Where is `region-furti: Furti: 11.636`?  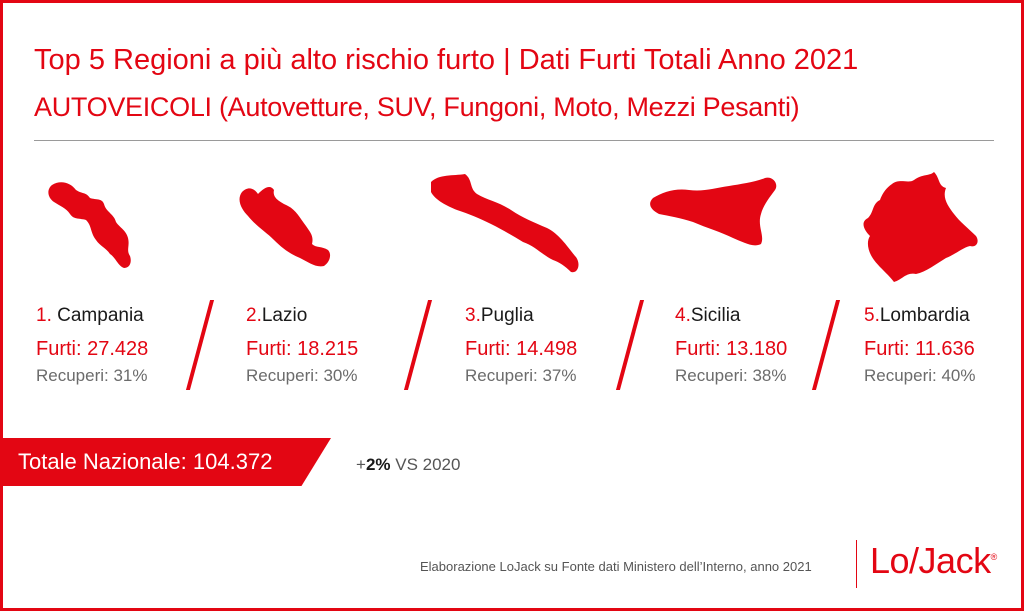
region-furti: Furti: 11.636 is located at coordinates (919, 349).